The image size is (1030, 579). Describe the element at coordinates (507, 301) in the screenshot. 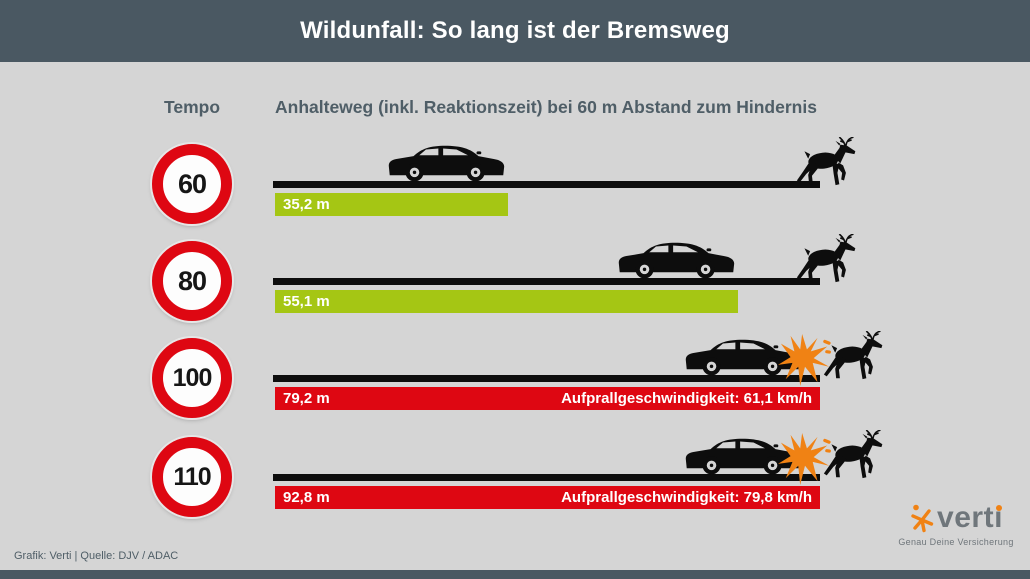

I see `stopping-distance-bar: 55,1 m` at that location.